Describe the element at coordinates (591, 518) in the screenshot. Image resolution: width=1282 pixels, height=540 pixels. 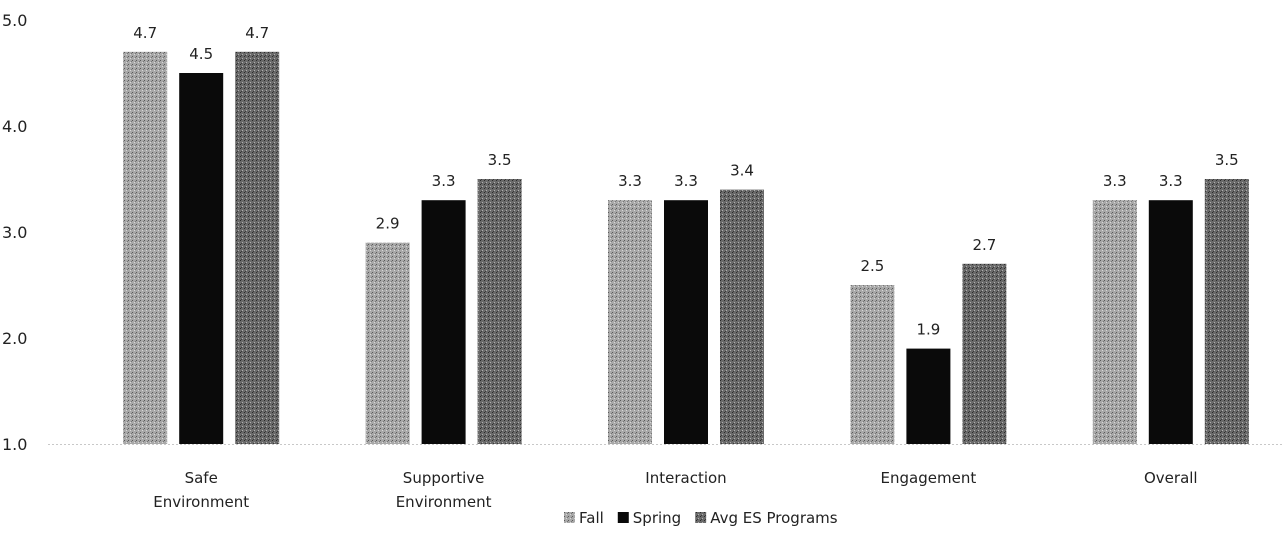
I see `legend-label: Fall` at that location.